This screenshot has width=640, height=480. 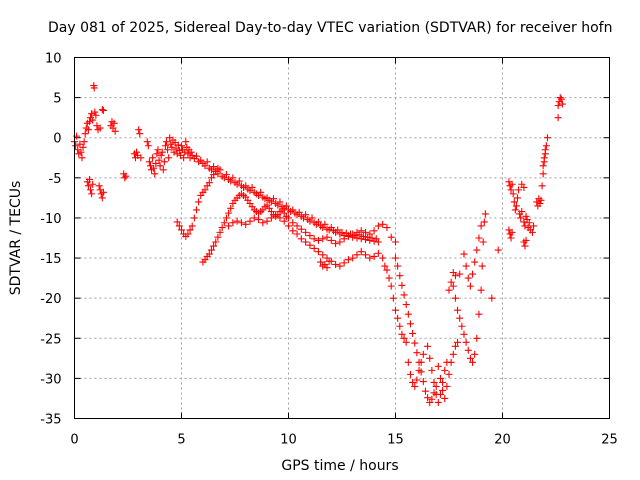 What do you see at coordinates (50, 379) in the screenshot?
I see `y-tick-label: -30` at bounding box center [50, 379].